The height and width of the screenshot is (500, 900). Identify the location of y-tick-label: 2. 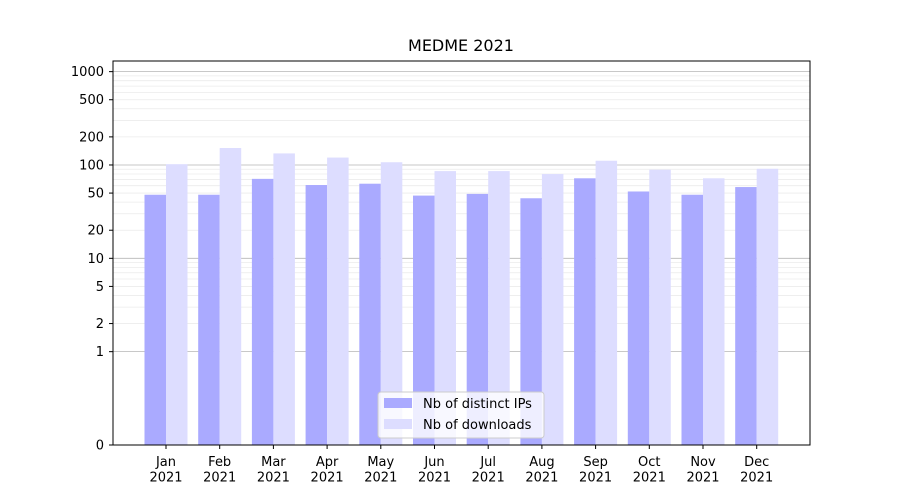
(100, 324).